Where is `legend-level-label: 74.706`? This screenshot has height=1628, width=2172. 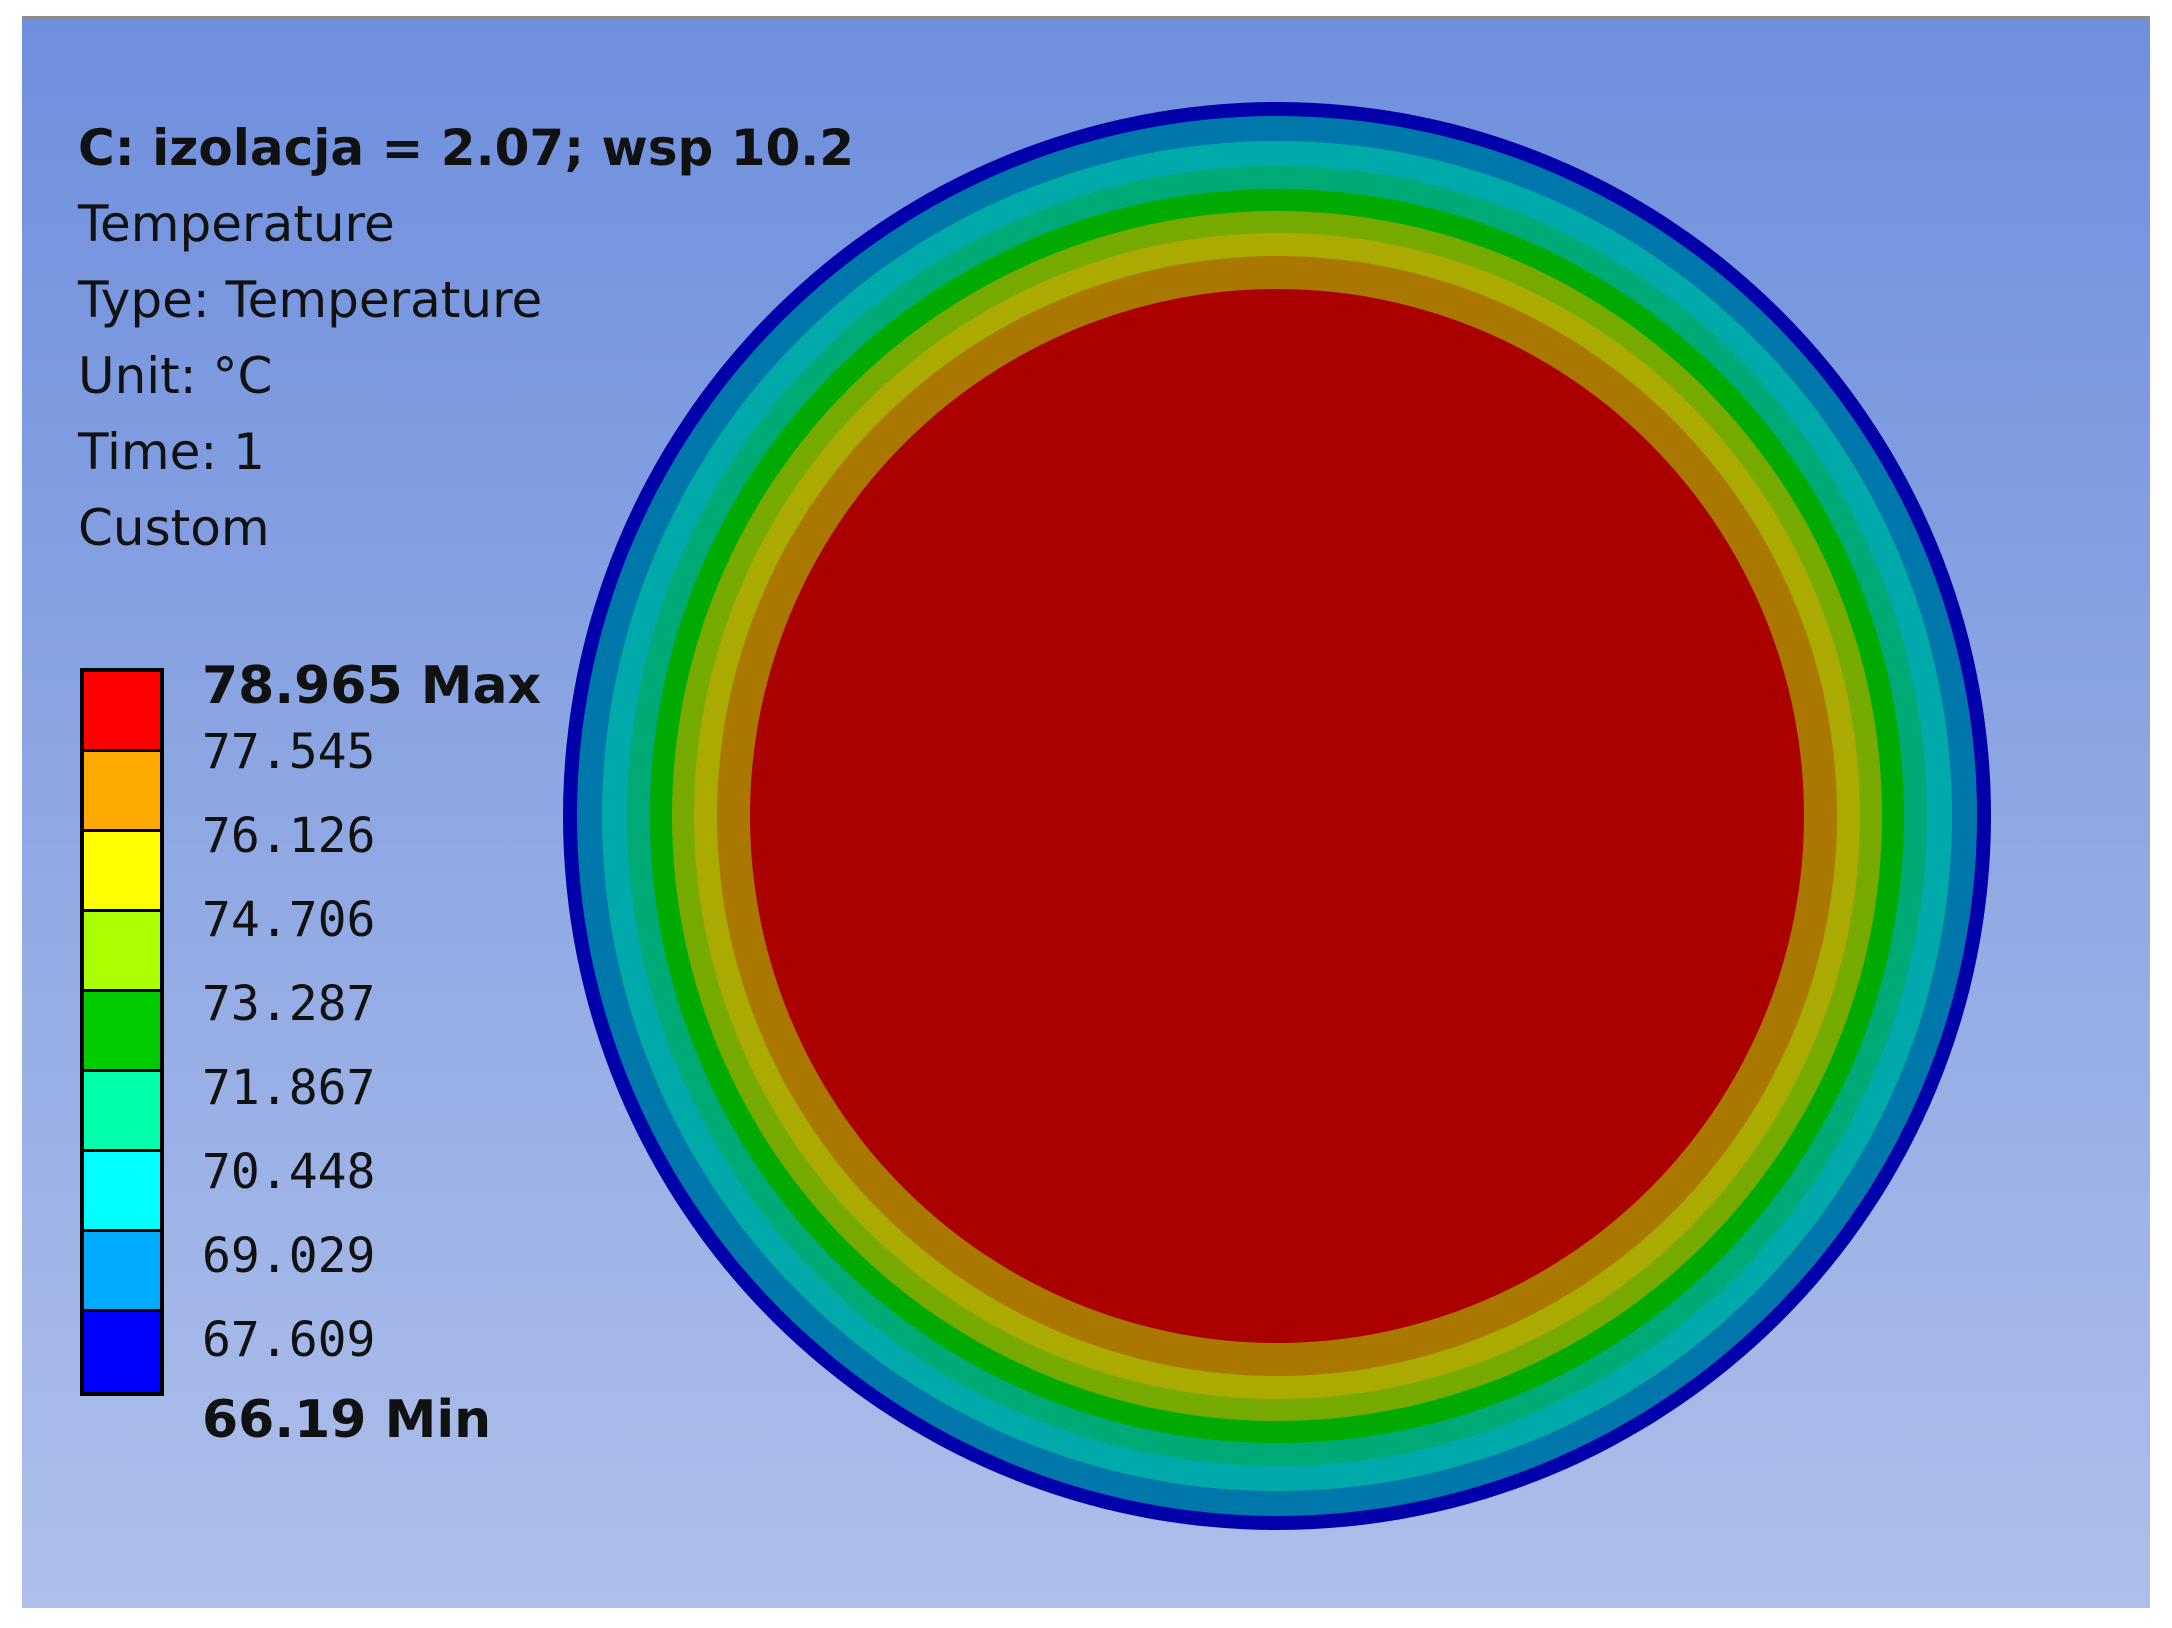
legend-level-label: 74.706 is located at coordinates (289, 920).